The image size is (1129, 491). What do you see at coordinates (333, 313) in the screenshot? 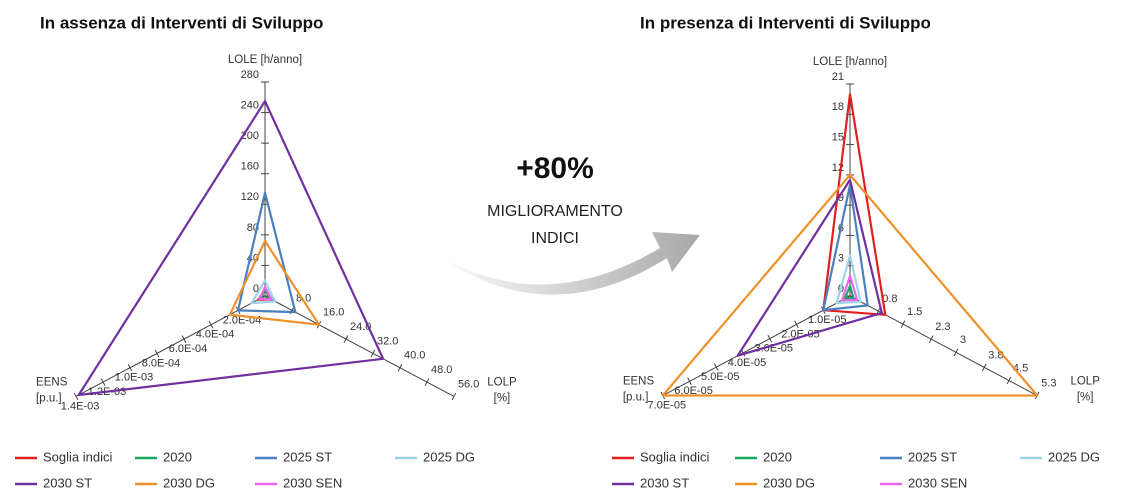
I see `tick-label: 16.0` at bounding box center [333, 313].